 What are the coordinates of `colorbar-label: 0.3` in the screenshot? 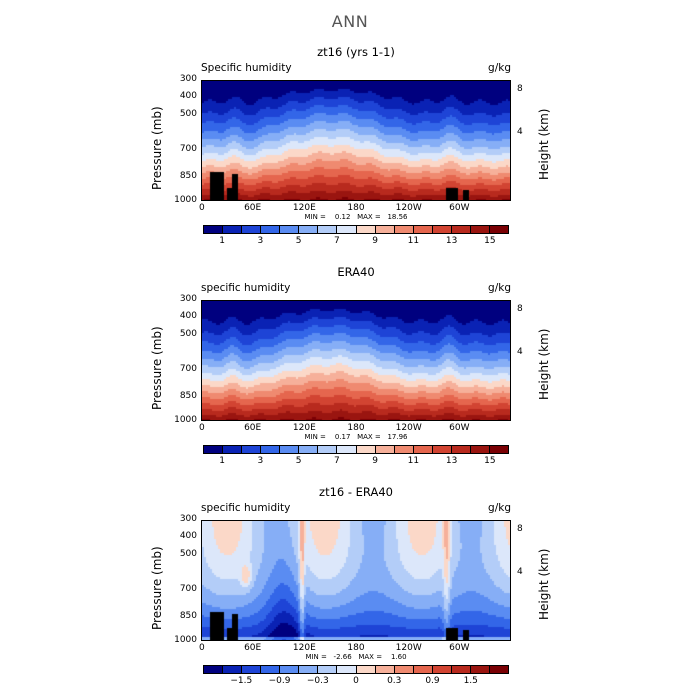 It's located at (394, 681).